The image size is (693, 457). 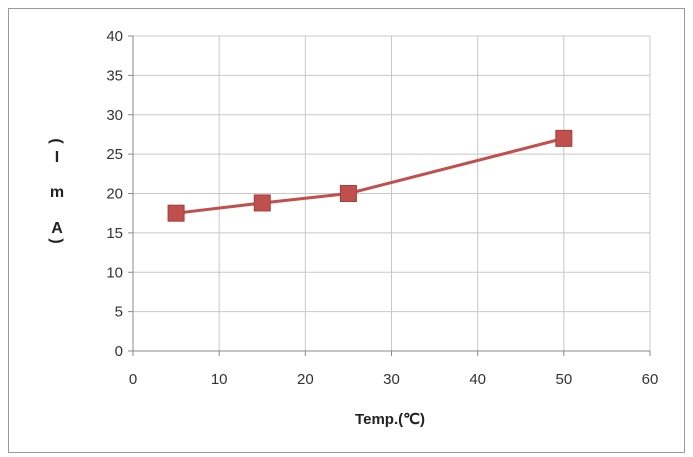 What do you see at coordinates (219, 379) in the screenshot?
I see `x-tick-label: 10` at bounding box center [219, 379].